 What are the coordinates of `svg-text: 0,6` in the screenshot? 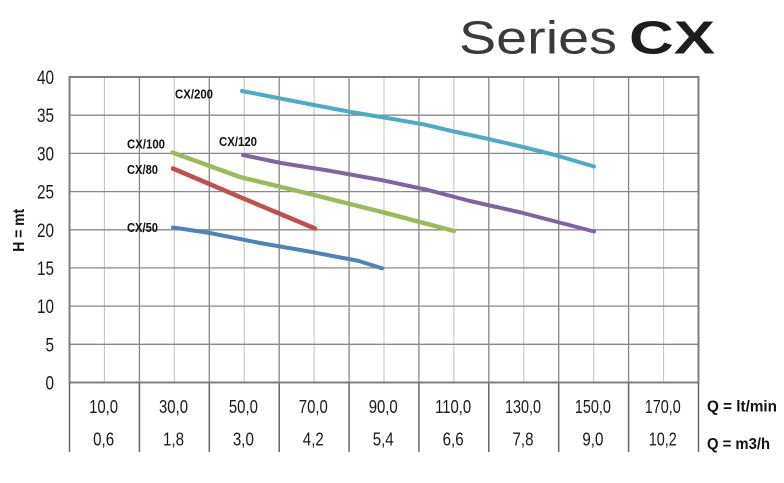 It's located at (103, 440).